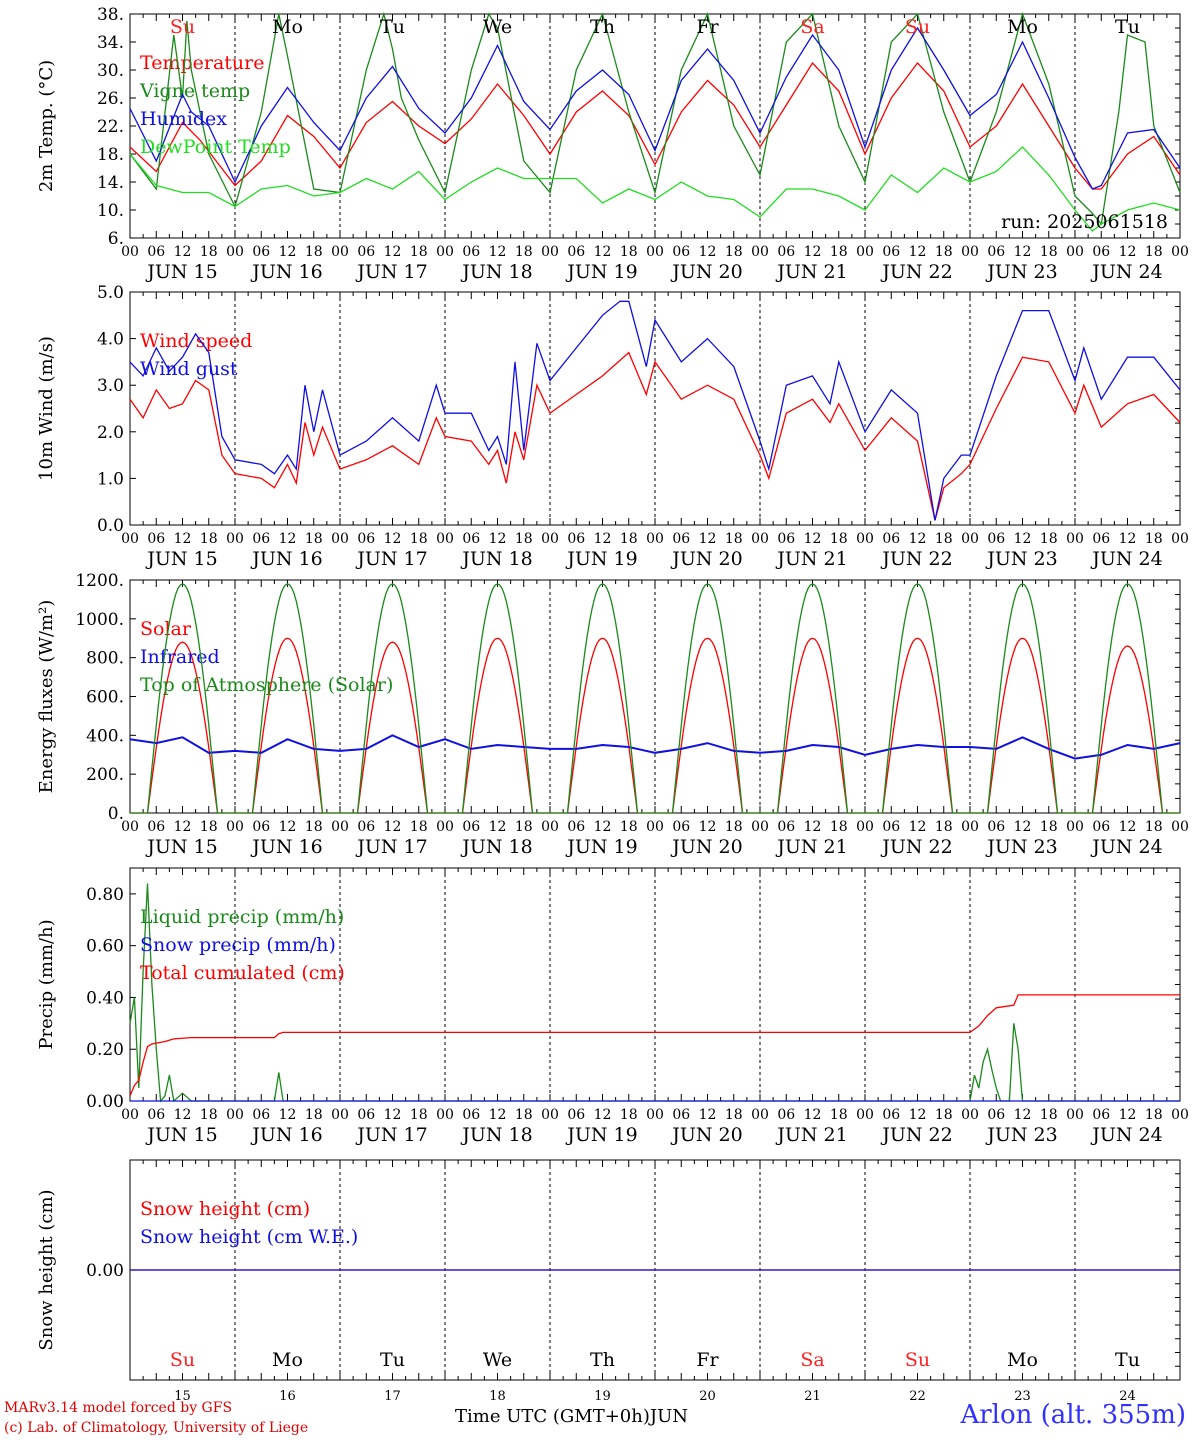 This screenshot has height=1444, width=1194. What do you see at coordinates (105, 698) in the screenshot?
I see `y-tick-label: 600.` at bounding box center [105, 698].